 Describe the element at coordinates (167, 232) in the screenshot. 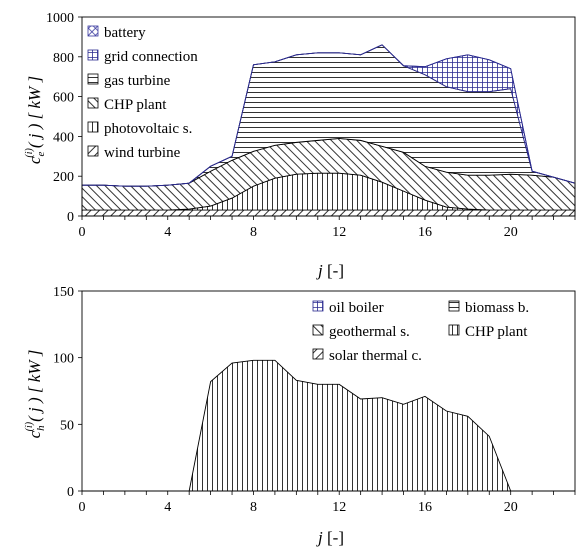

I see `top-x-tick-label: 4` at that location.